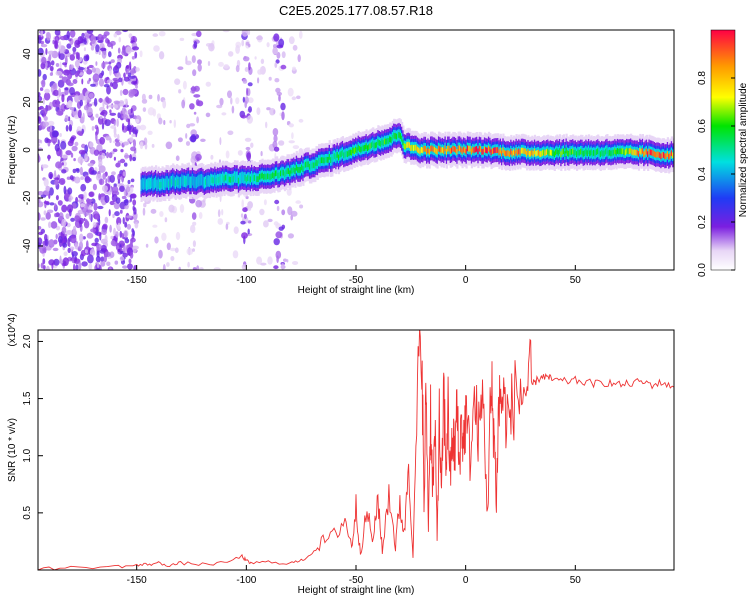  I want to click on x-tick-label: 0, so click(466, 580).